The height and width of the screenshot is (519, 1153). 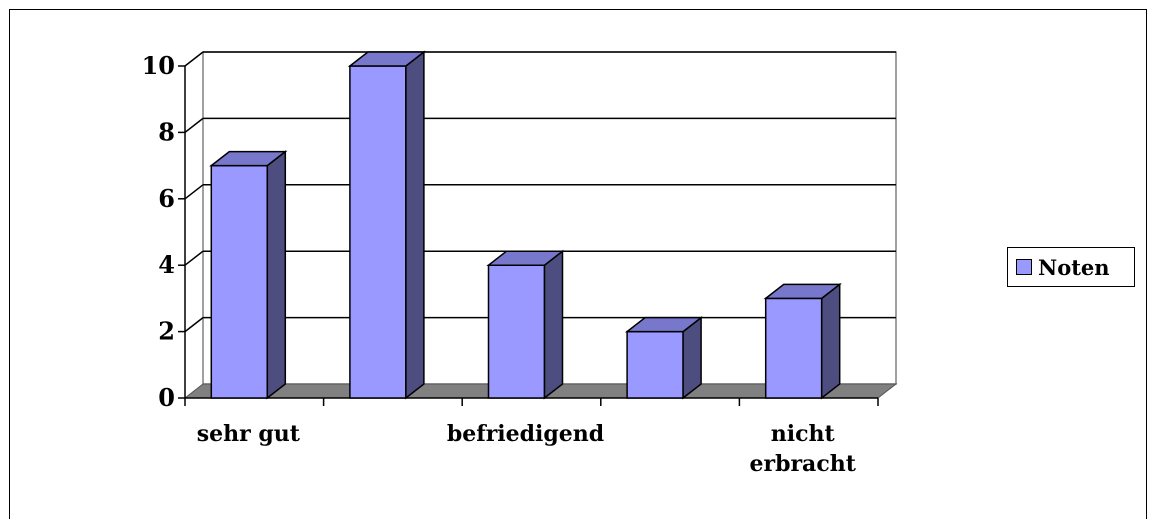 What do you see at coordinates (803, 434) in the screenshot?
I see `x-category-label: nicht` at bounding box center [803, 434].